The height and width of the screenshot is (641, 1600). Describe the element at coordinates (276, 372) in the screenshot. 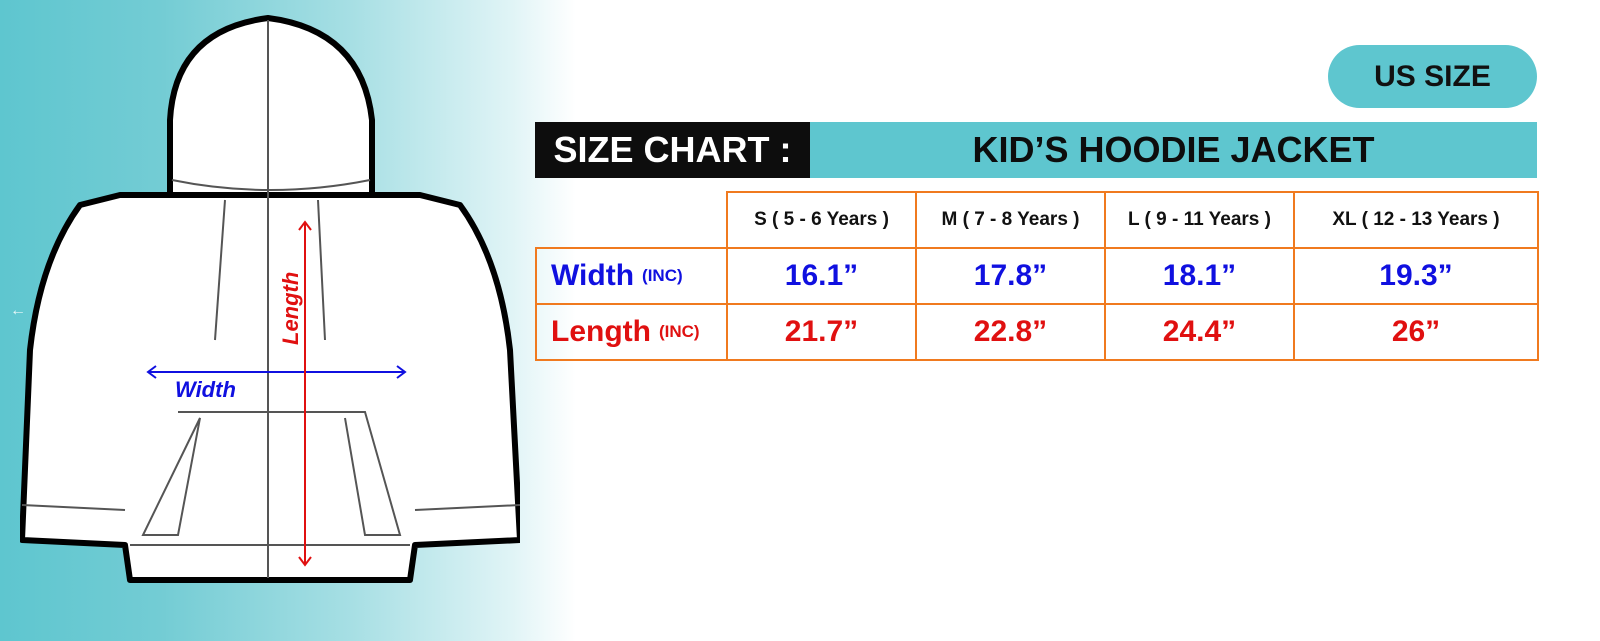

I see `width-arrow` at that location.